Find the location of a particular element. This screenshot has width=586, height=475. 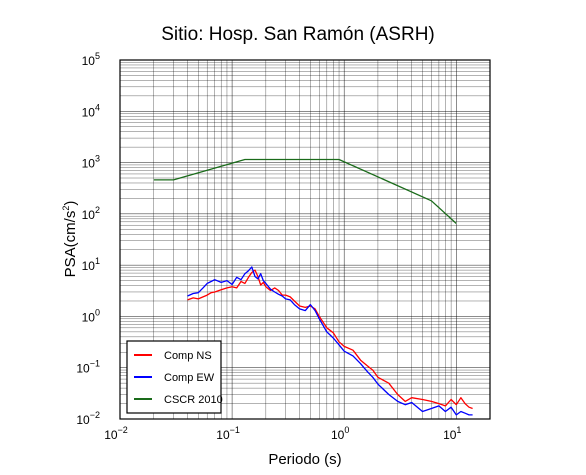

chart-title: Sitio: Hosp. San Ramón (ASRH) is located at coordinates (298, 34).